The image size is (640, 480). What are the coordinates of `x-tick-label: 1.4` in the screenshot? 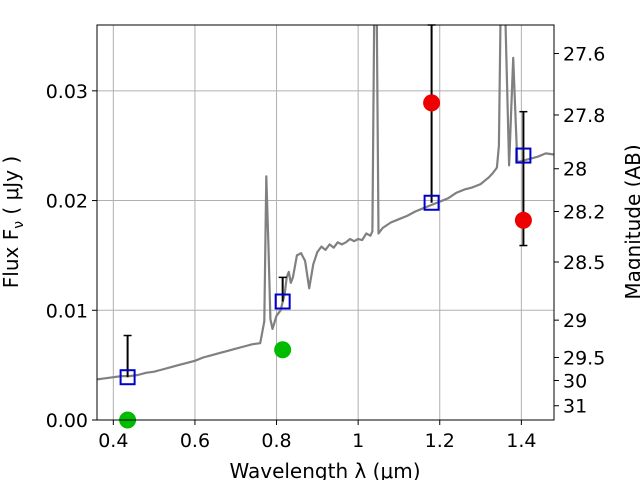 It's located at (521, 441).